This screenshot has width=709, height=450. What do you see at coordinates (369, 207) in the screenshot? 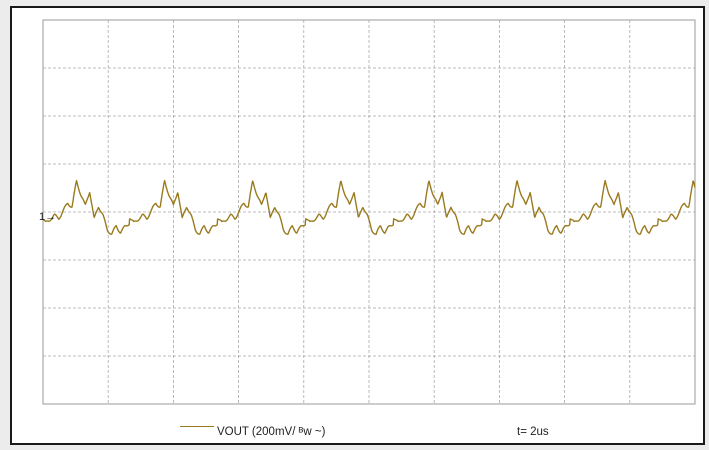
I see `vout-trace` at bounding box center [369, 207].